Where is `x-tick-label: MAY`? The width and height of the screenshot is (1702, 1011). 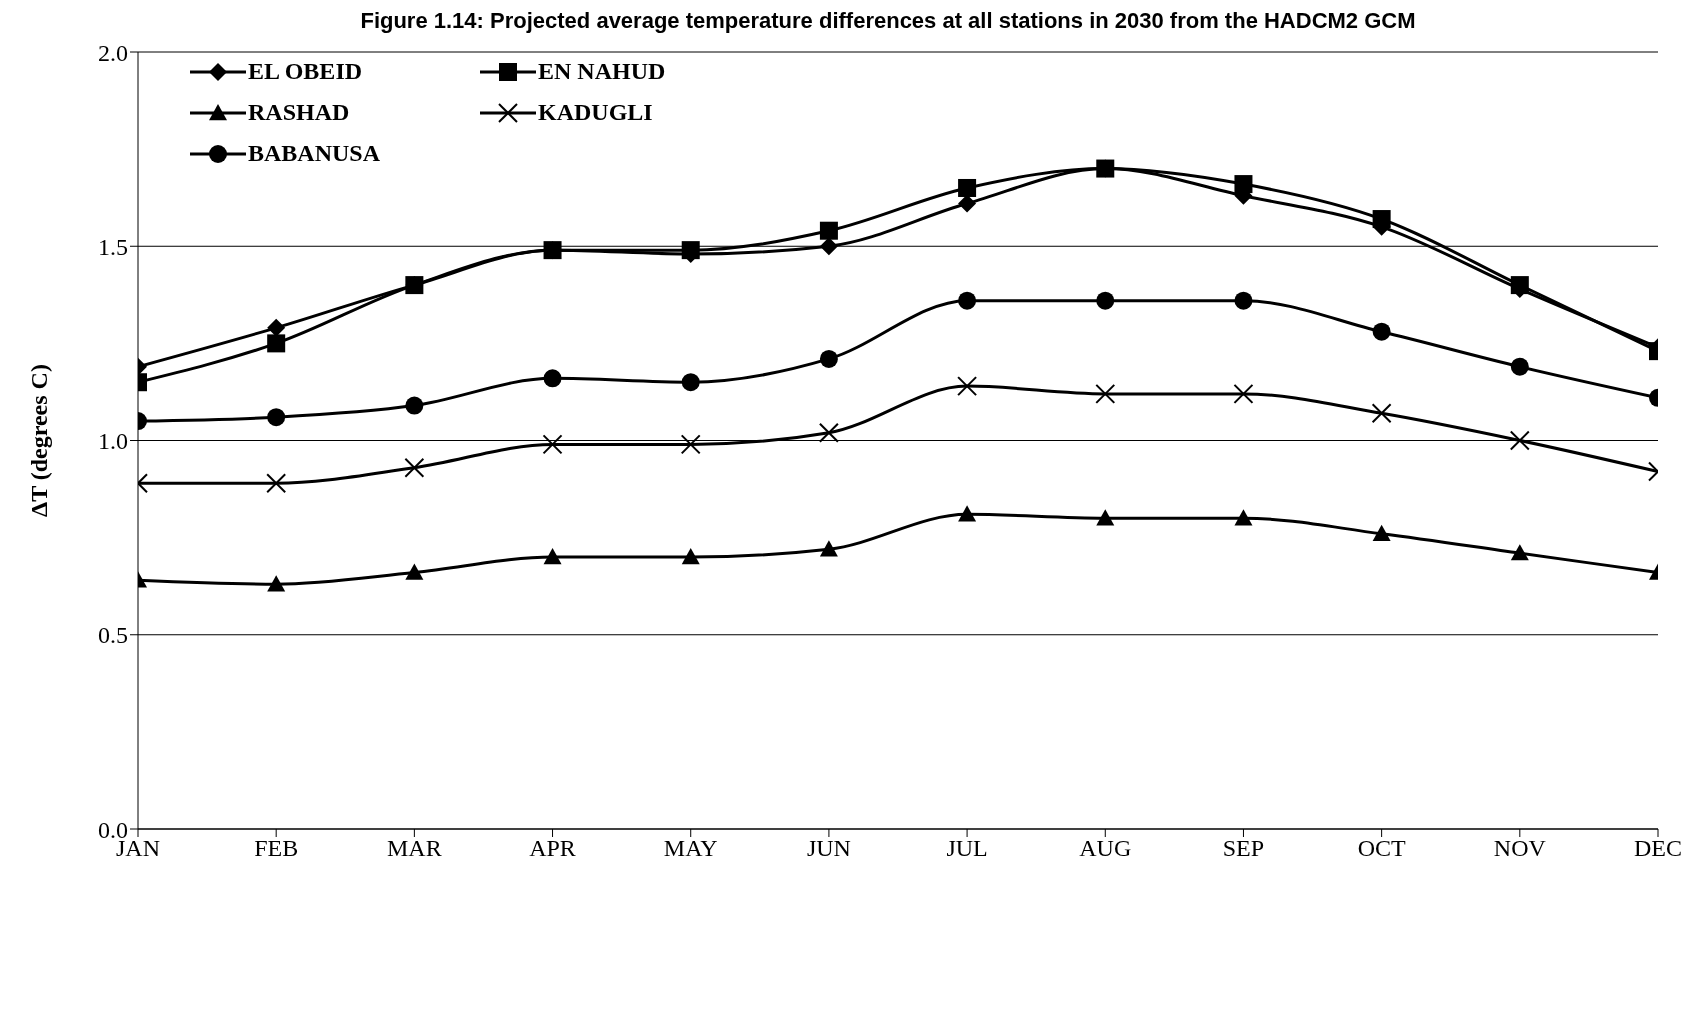
x-tick-label: MAY is located at coordinates (690, 848).